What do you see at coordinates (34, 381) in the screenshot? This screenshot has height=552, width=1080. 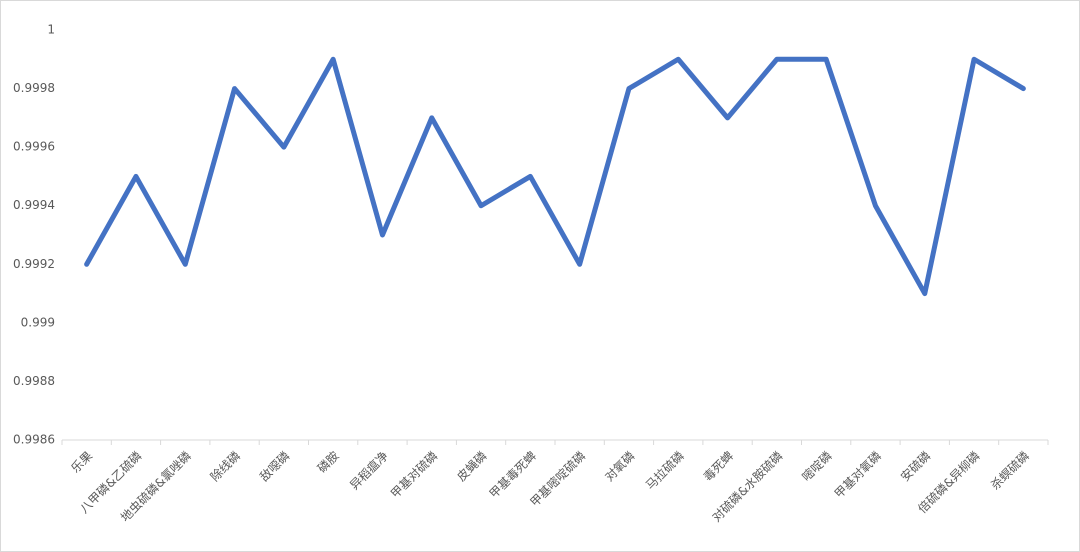 I see `y-tick-label: 0.9988` at bounding box center [34, 381].